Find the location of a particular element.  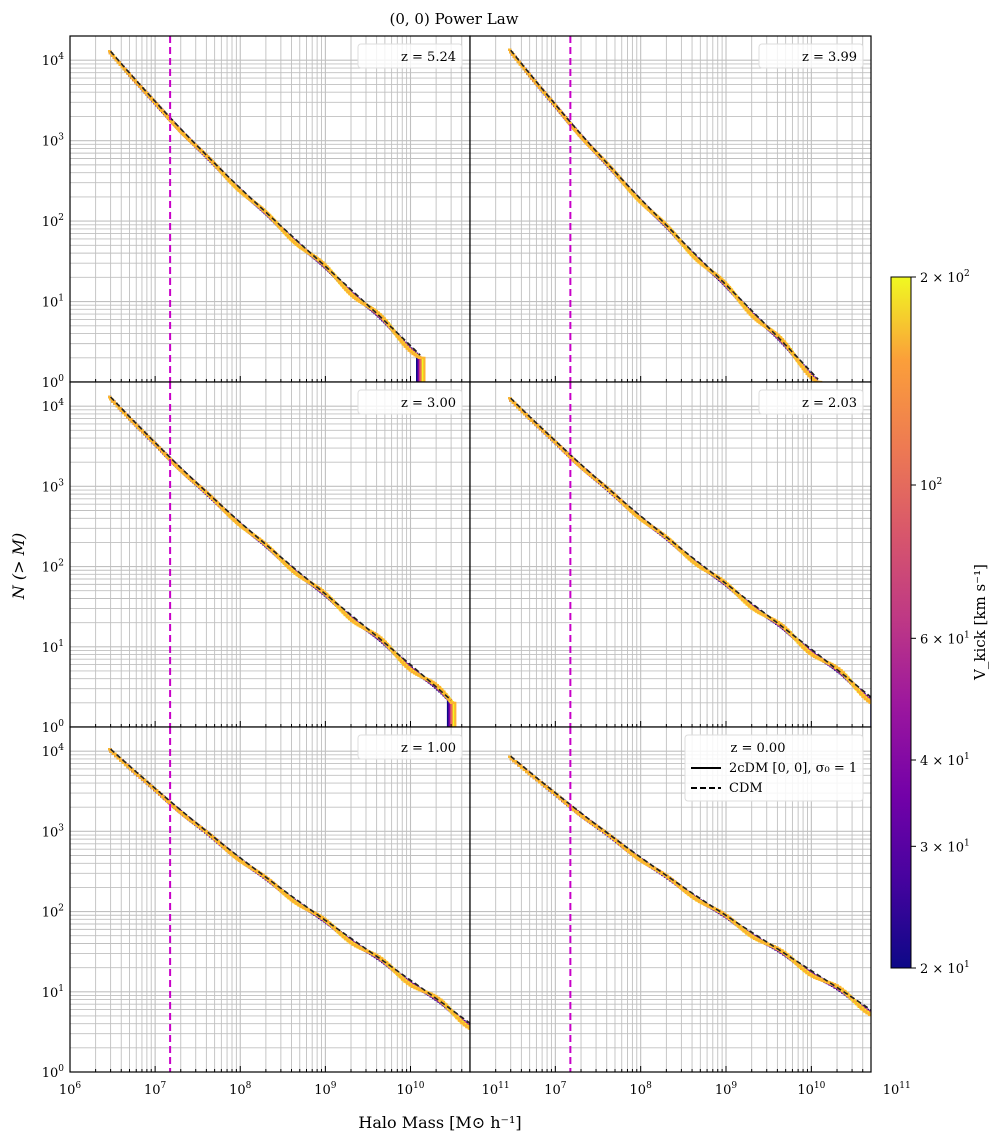

ticks is located at coordinates (670, 724).